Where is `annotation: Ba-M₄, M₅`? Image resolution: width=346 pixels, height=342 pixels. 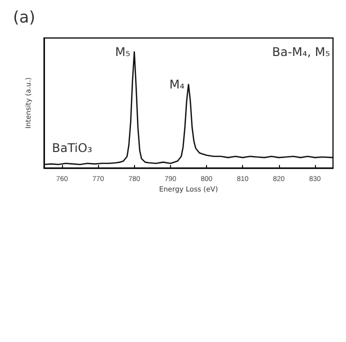
annotation: Ba-M₄, M₅ is located at coordinates (301, 52).